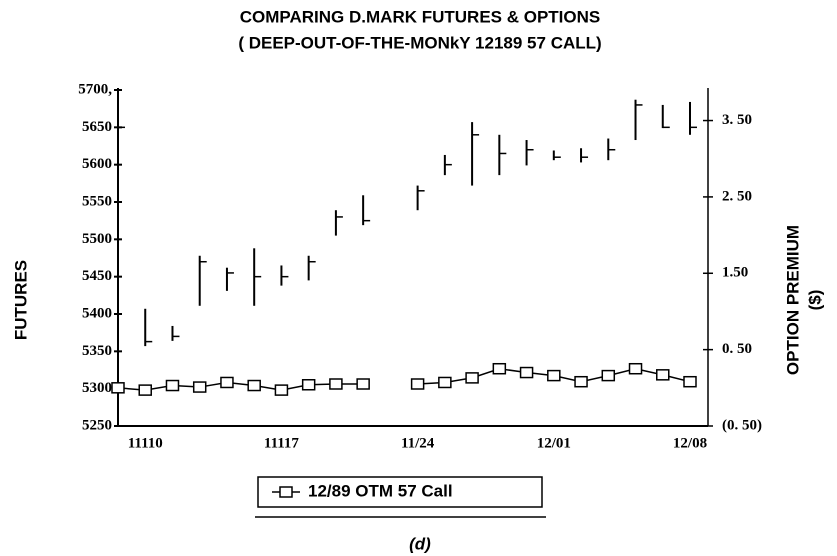 Image resolution: width=837 pixels, height=556 pixels. Describe the element at coordinates (742, 425) in the screenshot. I see `y2-tick-label: (0. 50)` at that location.